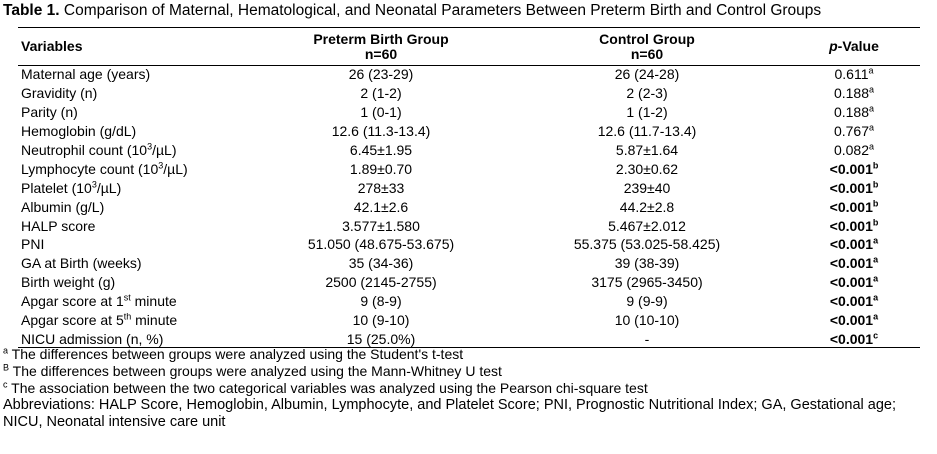  I want to click on cell-control: 10 (10-10), so click(647, 320).